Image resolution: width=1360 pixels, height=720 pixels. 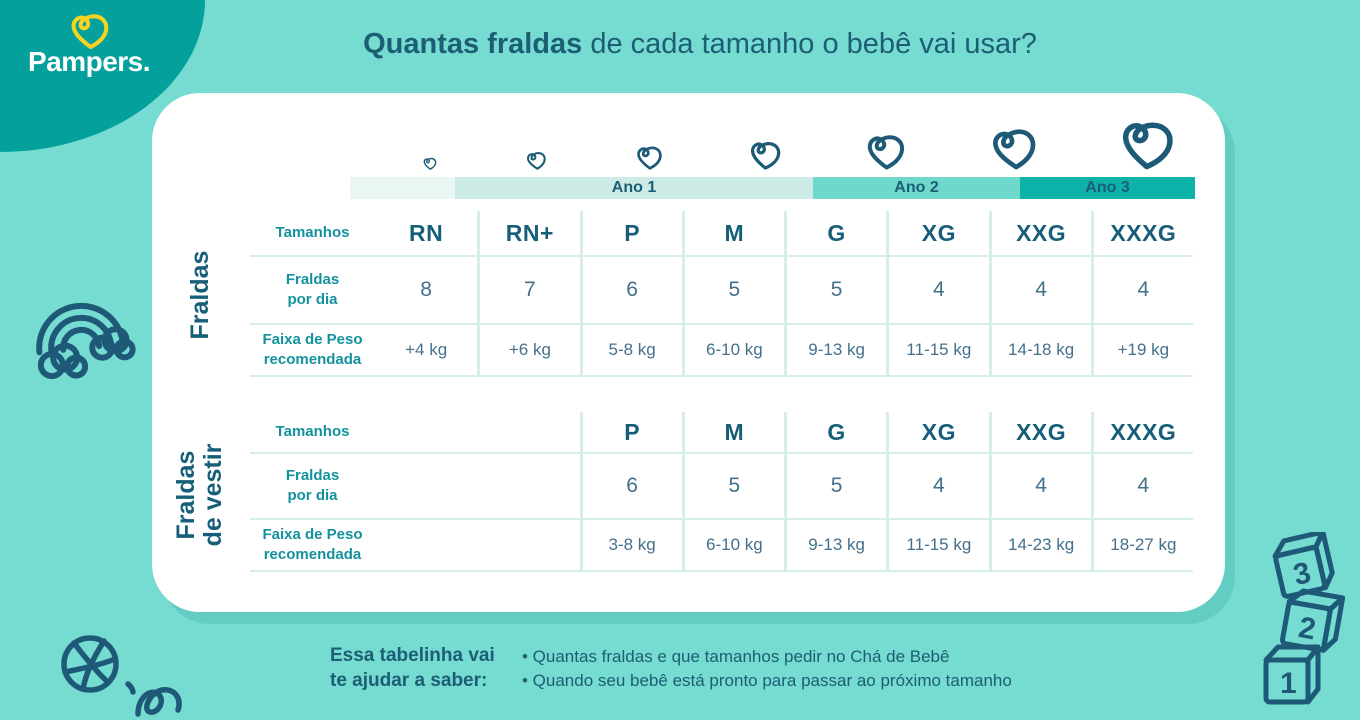 What do you see at coordinates (426, 234) in the screenshot?
I see `size-header: RN` at bounding box center [426, 234].